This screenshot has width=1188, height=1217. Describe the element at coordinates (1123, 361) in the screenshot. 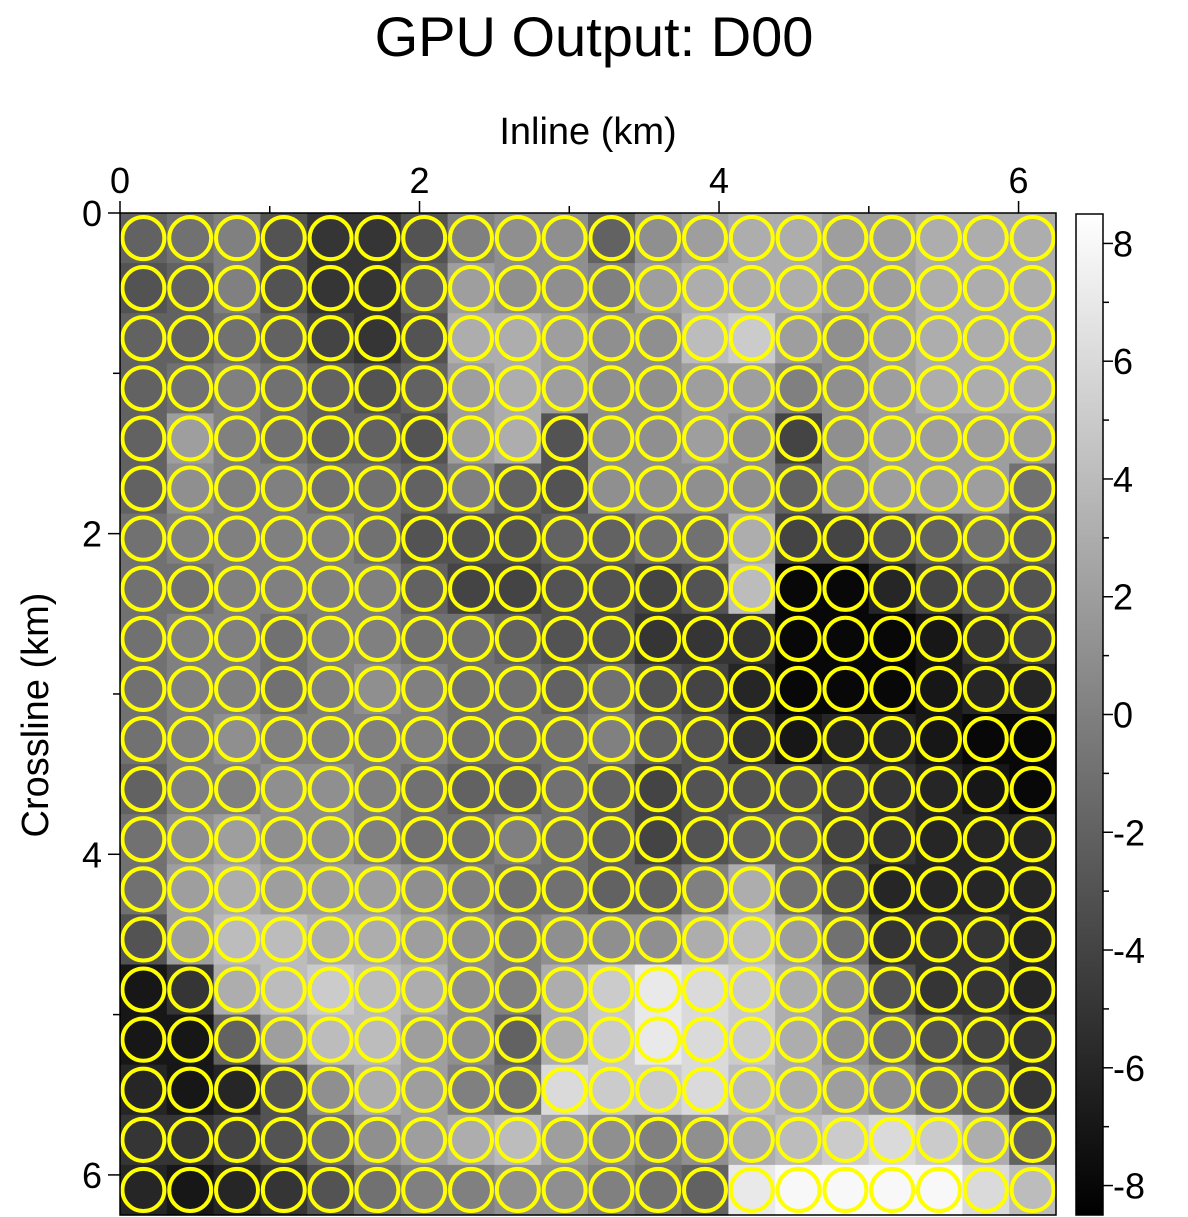

I see `colorbar-tick-label: 6` at that location.